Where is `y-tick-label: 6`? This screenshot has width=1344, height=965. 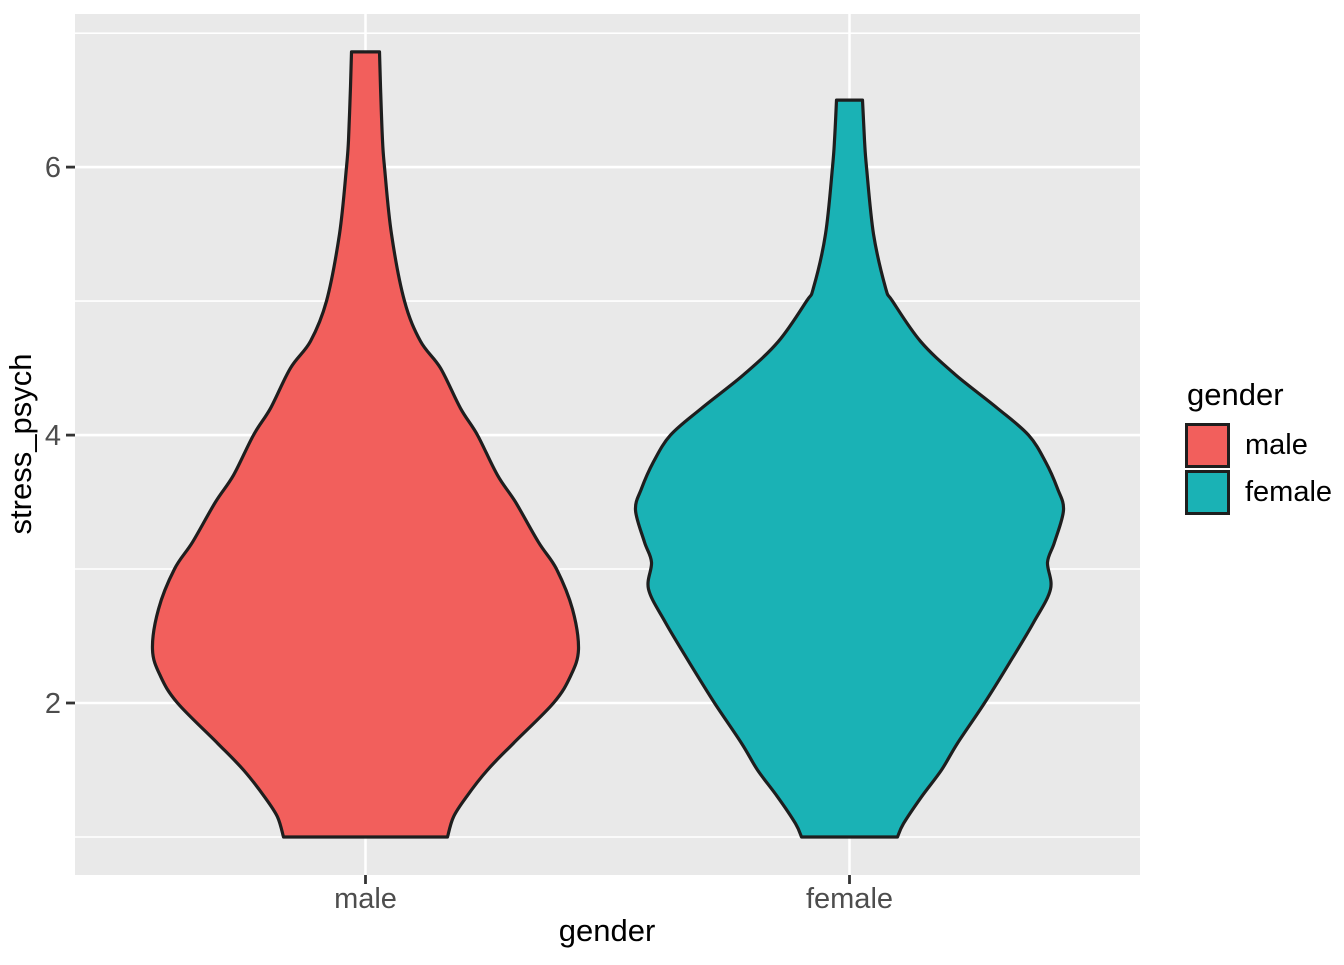
y-tick-label: 6 is located at coordinates (53, 168).